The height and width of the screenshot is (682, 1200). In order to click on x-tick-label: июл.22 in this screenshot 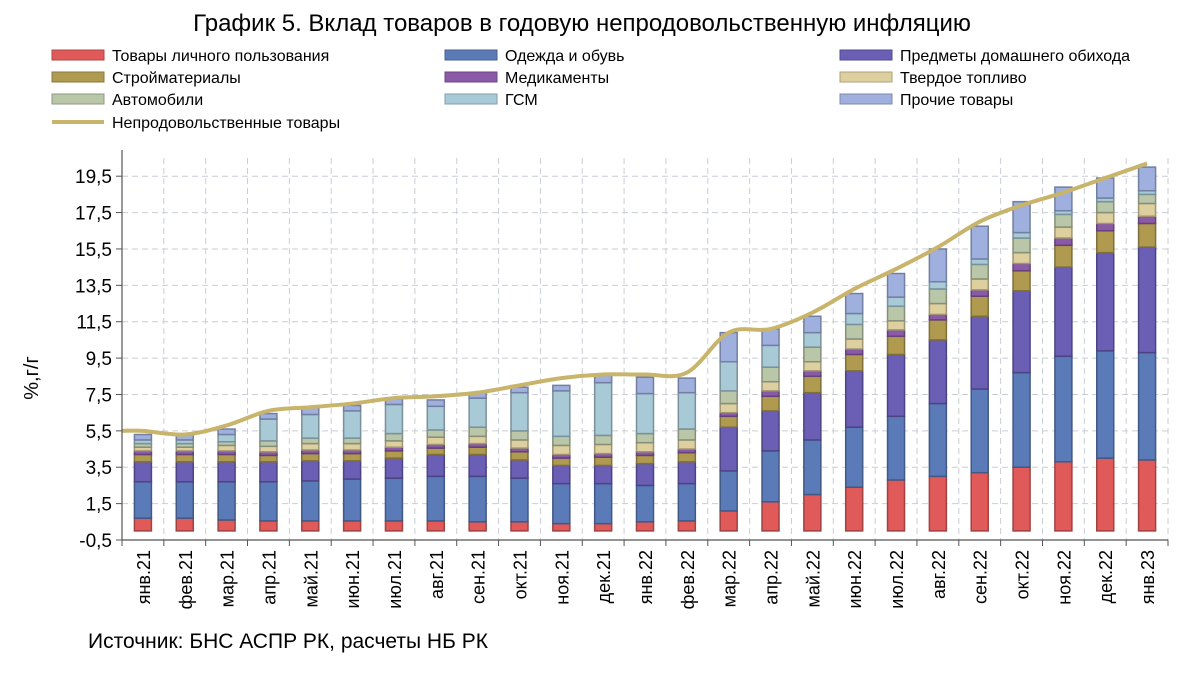, I will do `click(897, 579)`.